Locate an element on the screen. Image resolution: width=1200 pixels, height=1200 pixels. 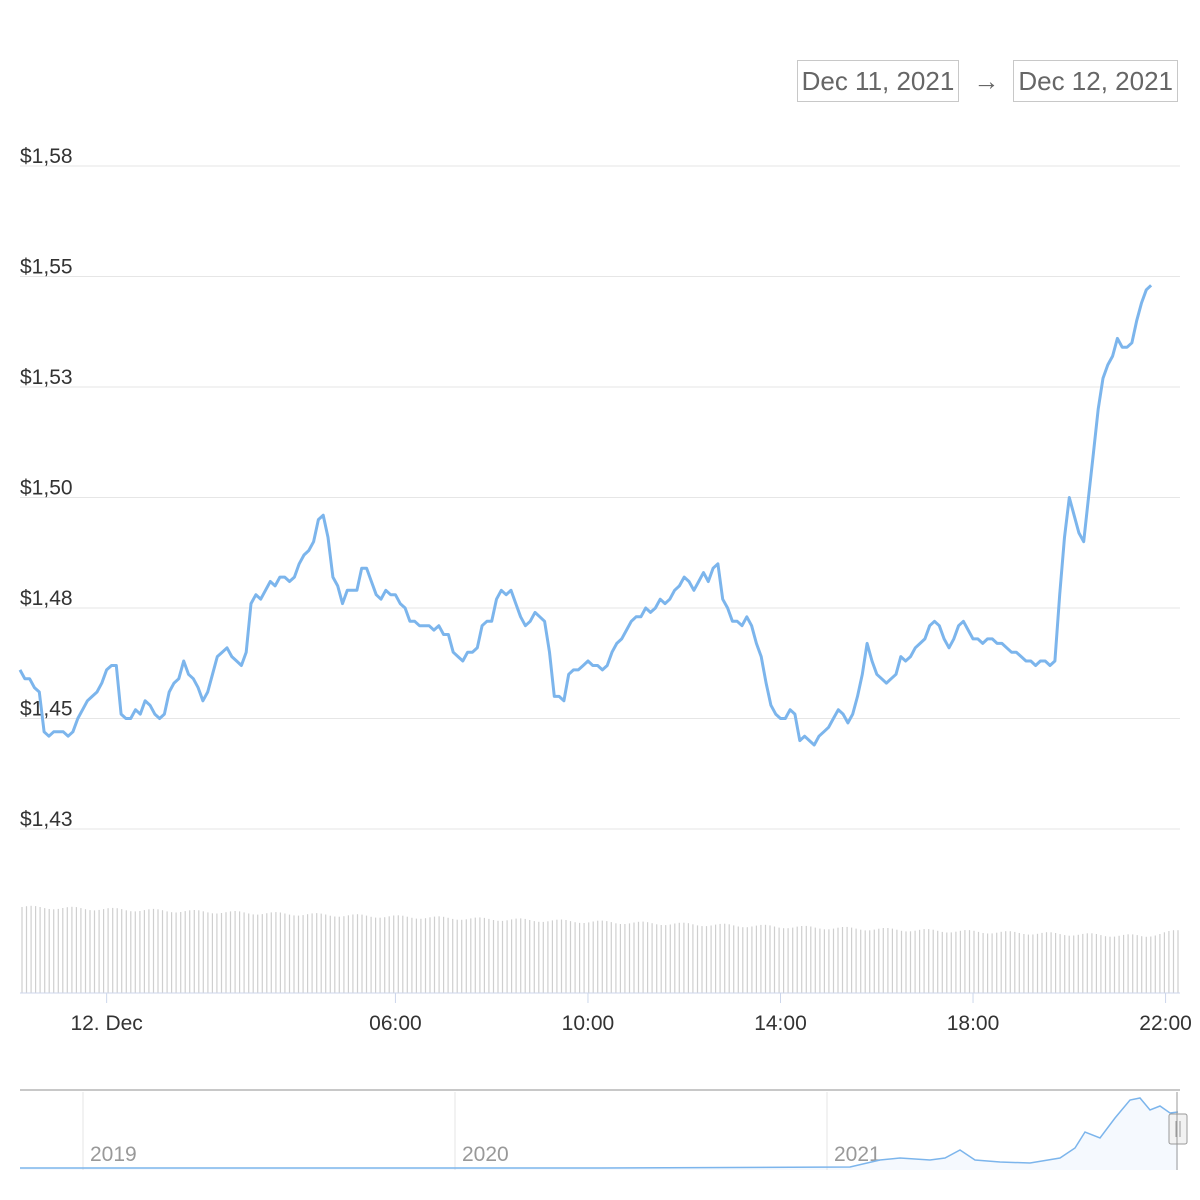
x-axis-ticks: 12. Dec 06:00 10:00 14:00 18:00 22:00 is located at coordinates (631, 1014).